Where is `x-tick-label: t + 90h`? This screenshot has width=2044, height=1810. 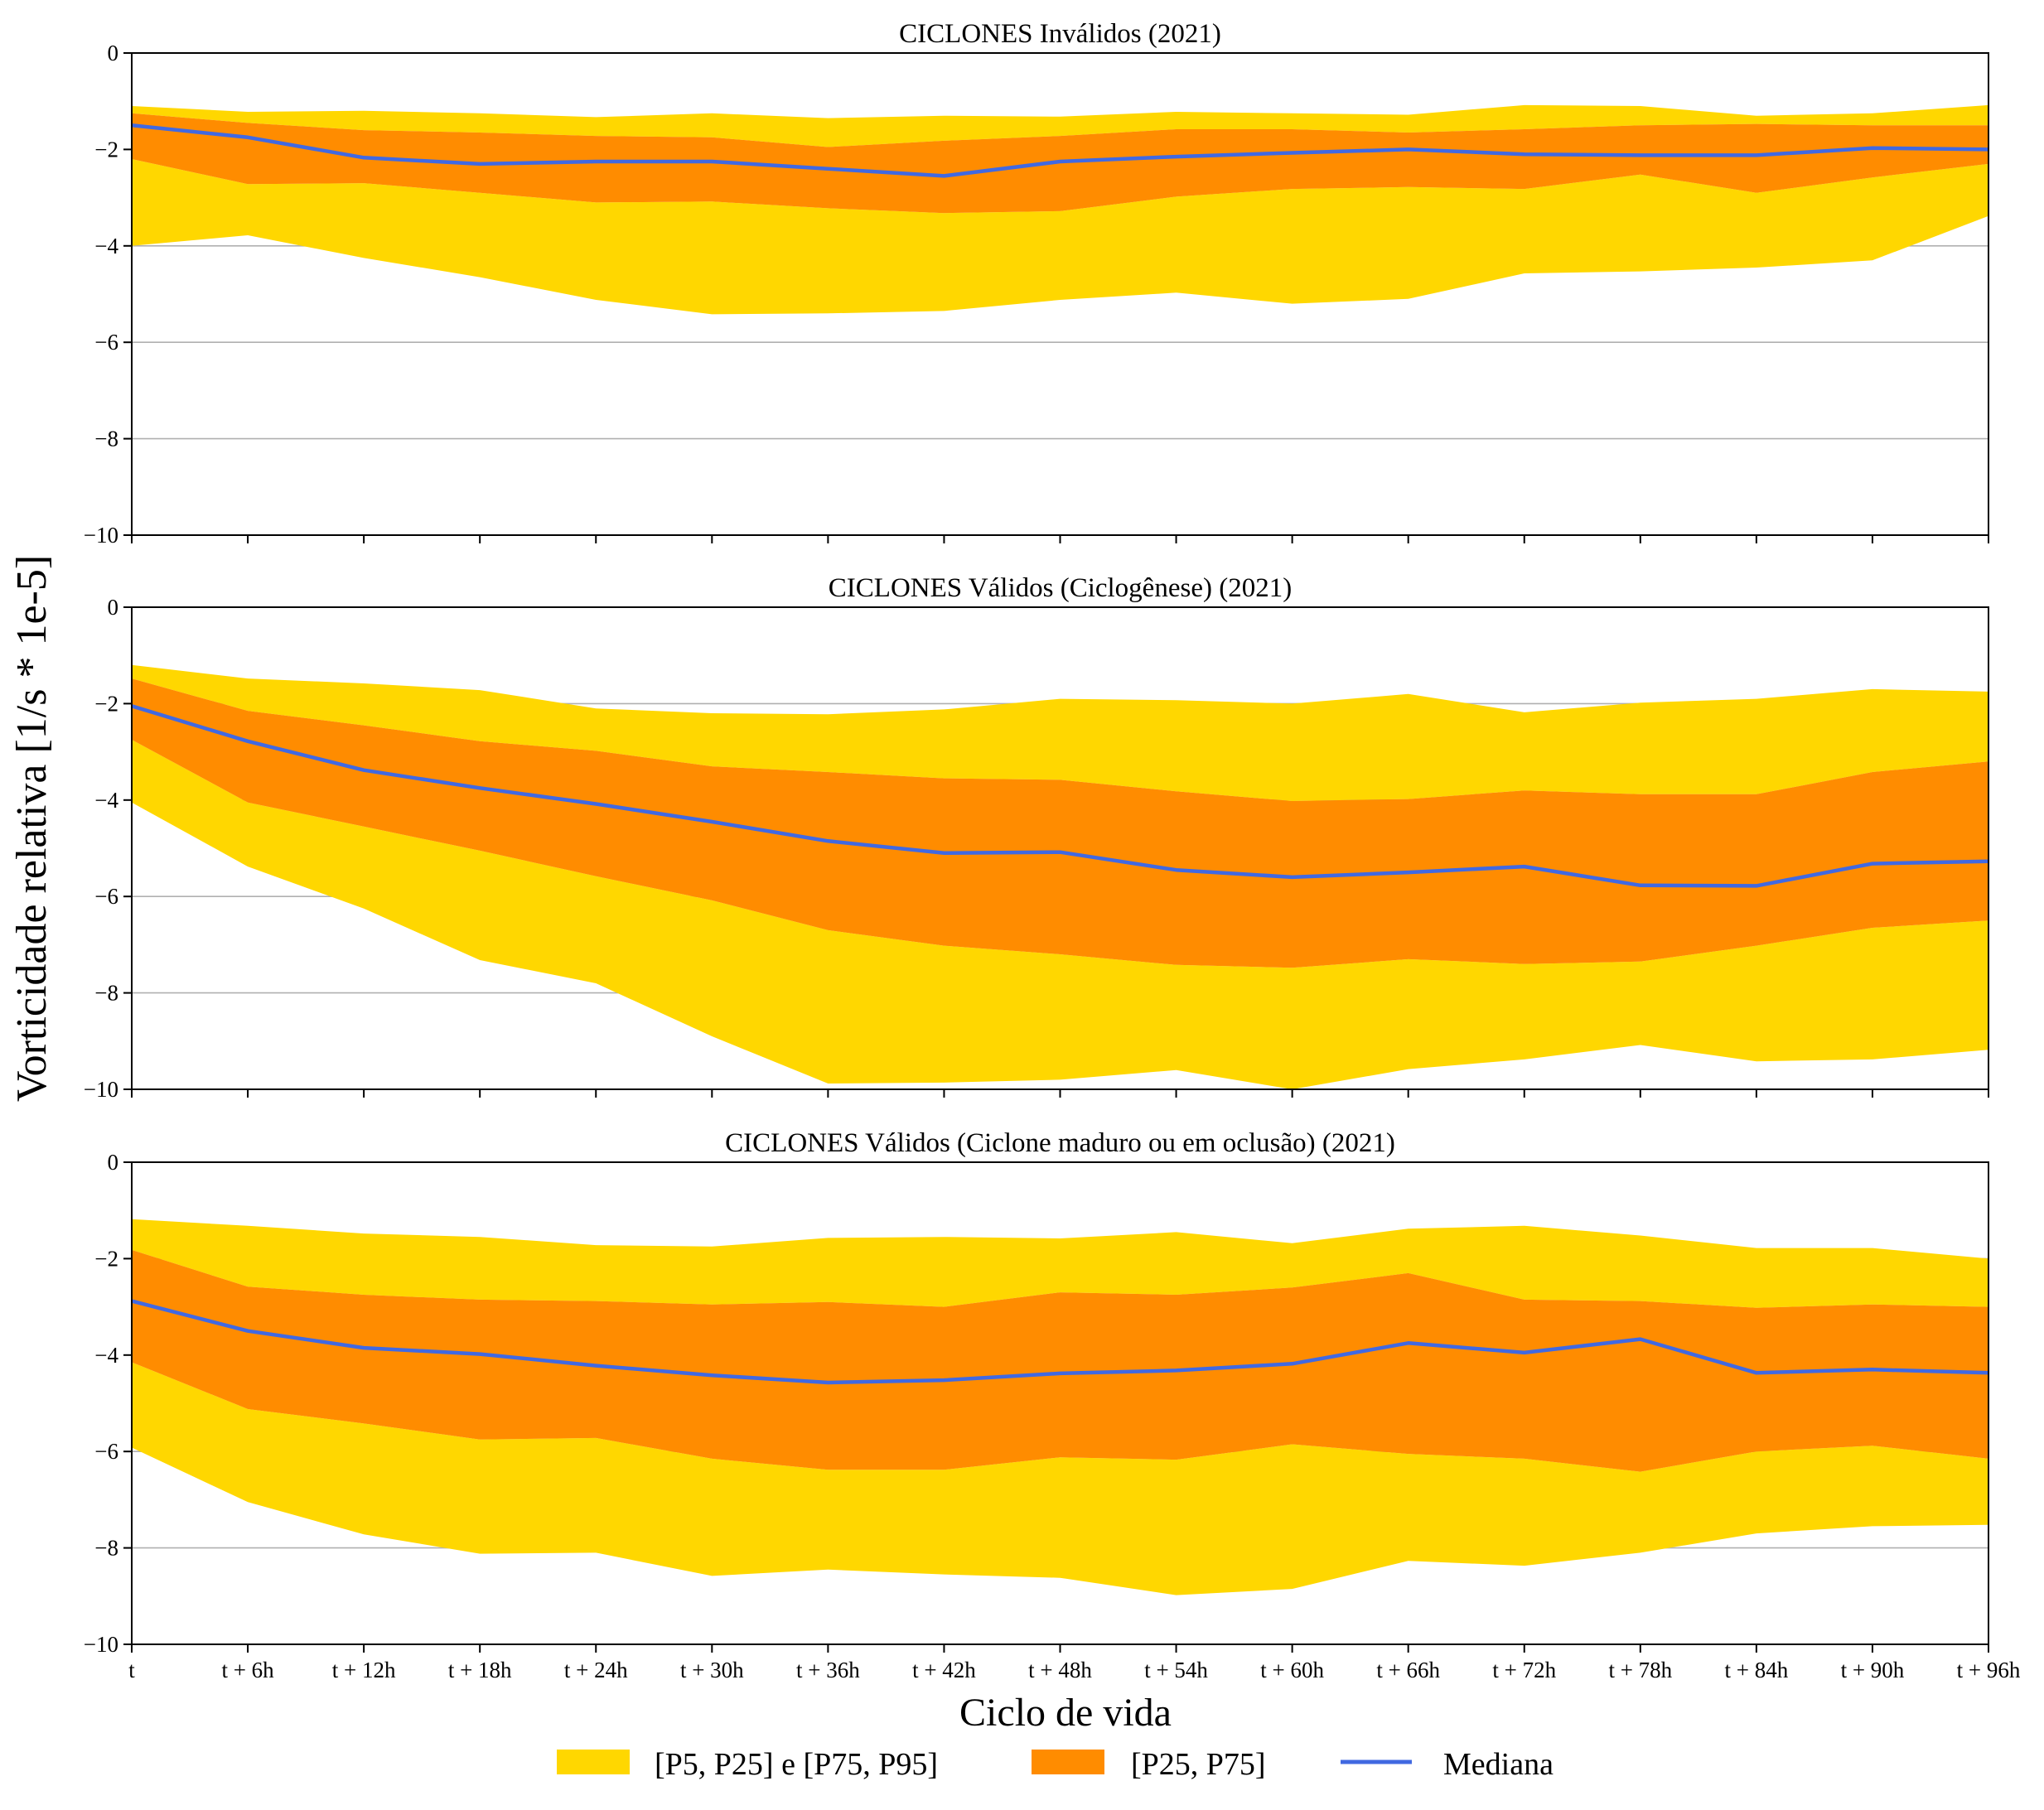
x-tick-label: t + 90h is located at coordinates (1873, 1670).